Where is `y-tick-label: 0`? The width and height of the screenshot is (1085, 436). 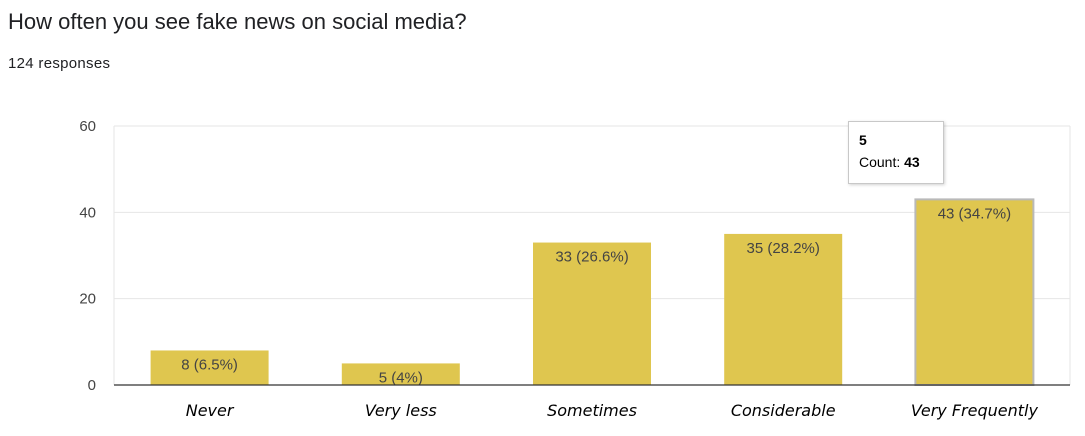
y-tick-label: 0 is located at coordinates (92, 385).